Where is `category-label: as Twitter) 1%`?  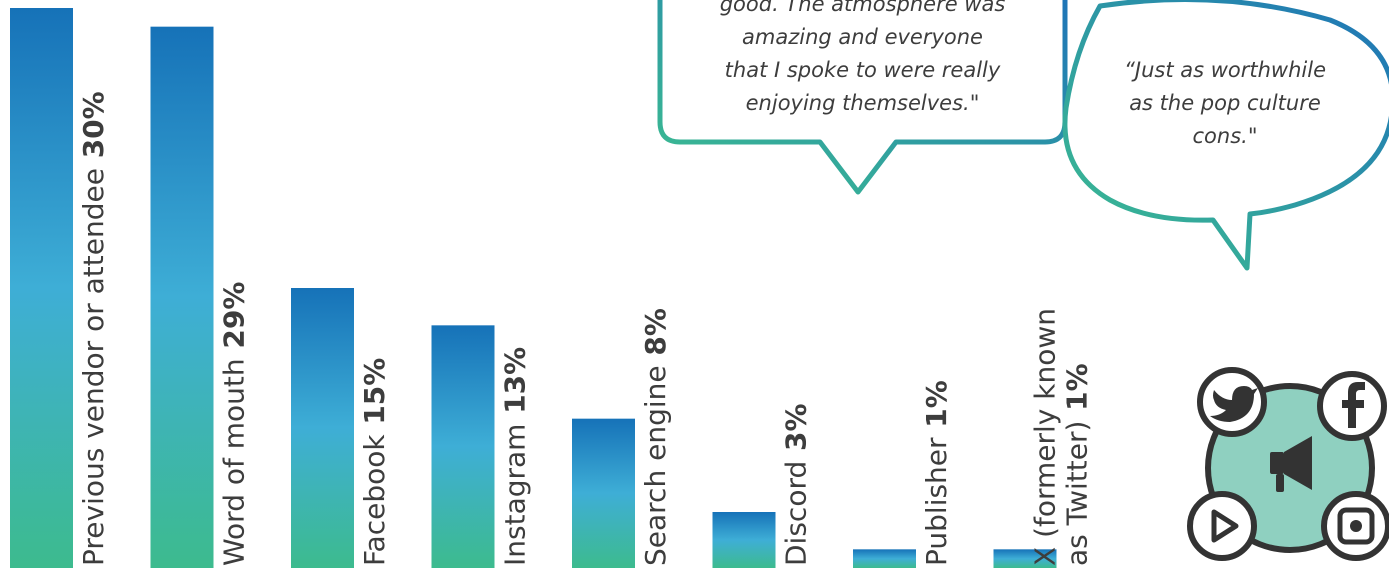
category-label: as Twitter) 1% is located at coordinates (1077, 464).